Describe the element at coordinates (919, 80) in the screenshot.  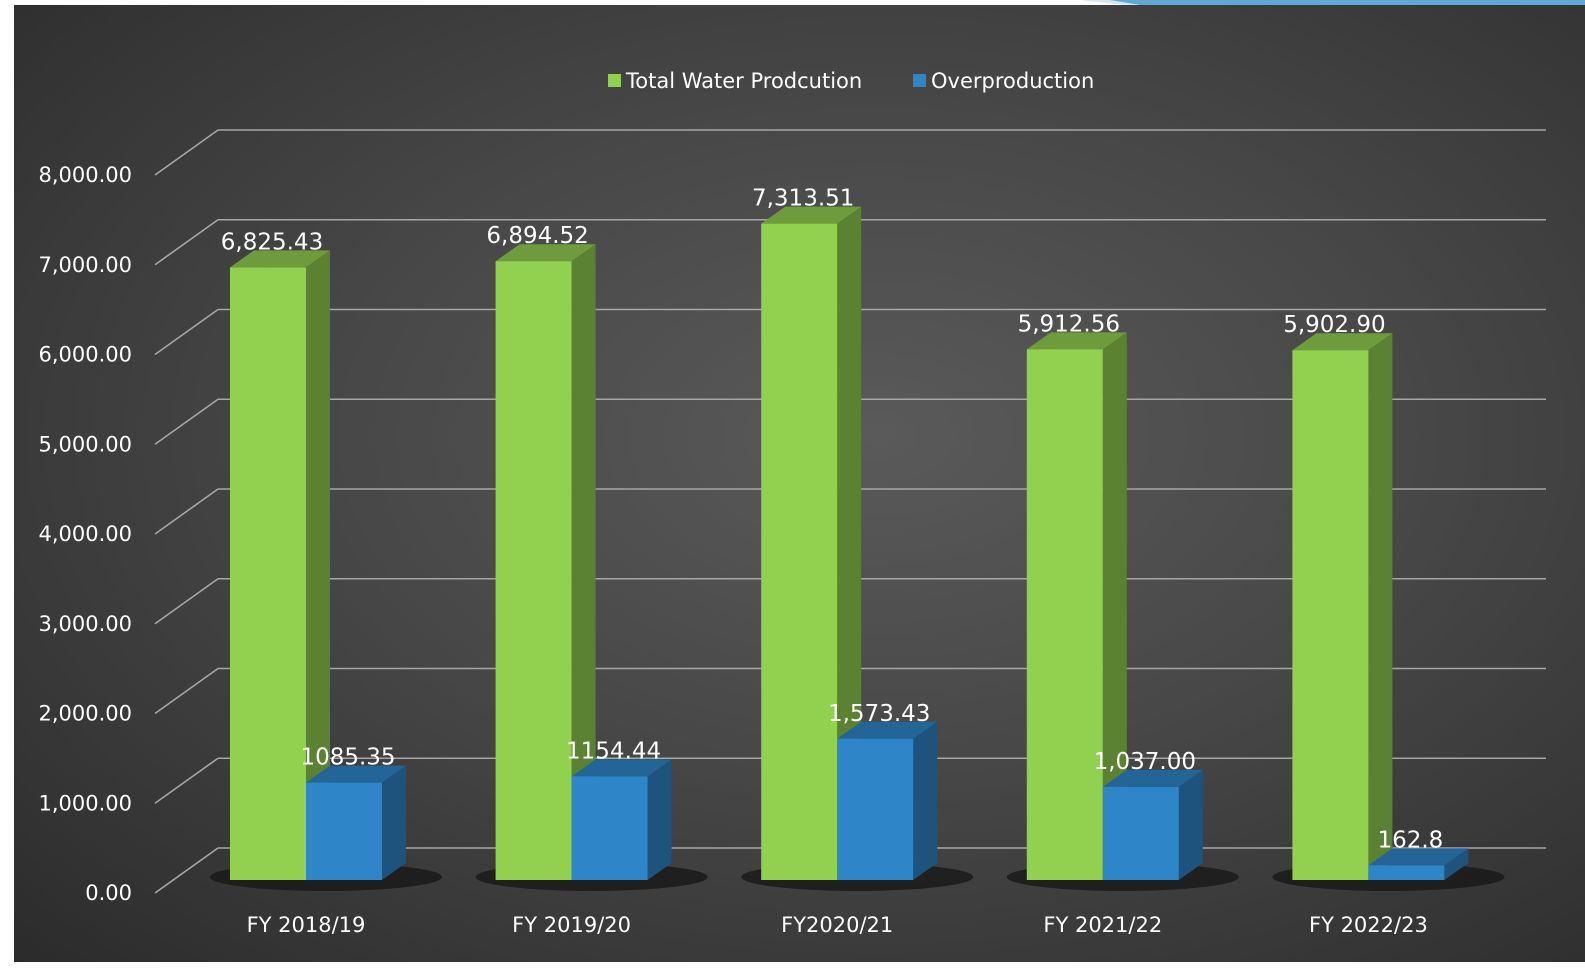
I see `legend-swatch-overproduction` at that location.